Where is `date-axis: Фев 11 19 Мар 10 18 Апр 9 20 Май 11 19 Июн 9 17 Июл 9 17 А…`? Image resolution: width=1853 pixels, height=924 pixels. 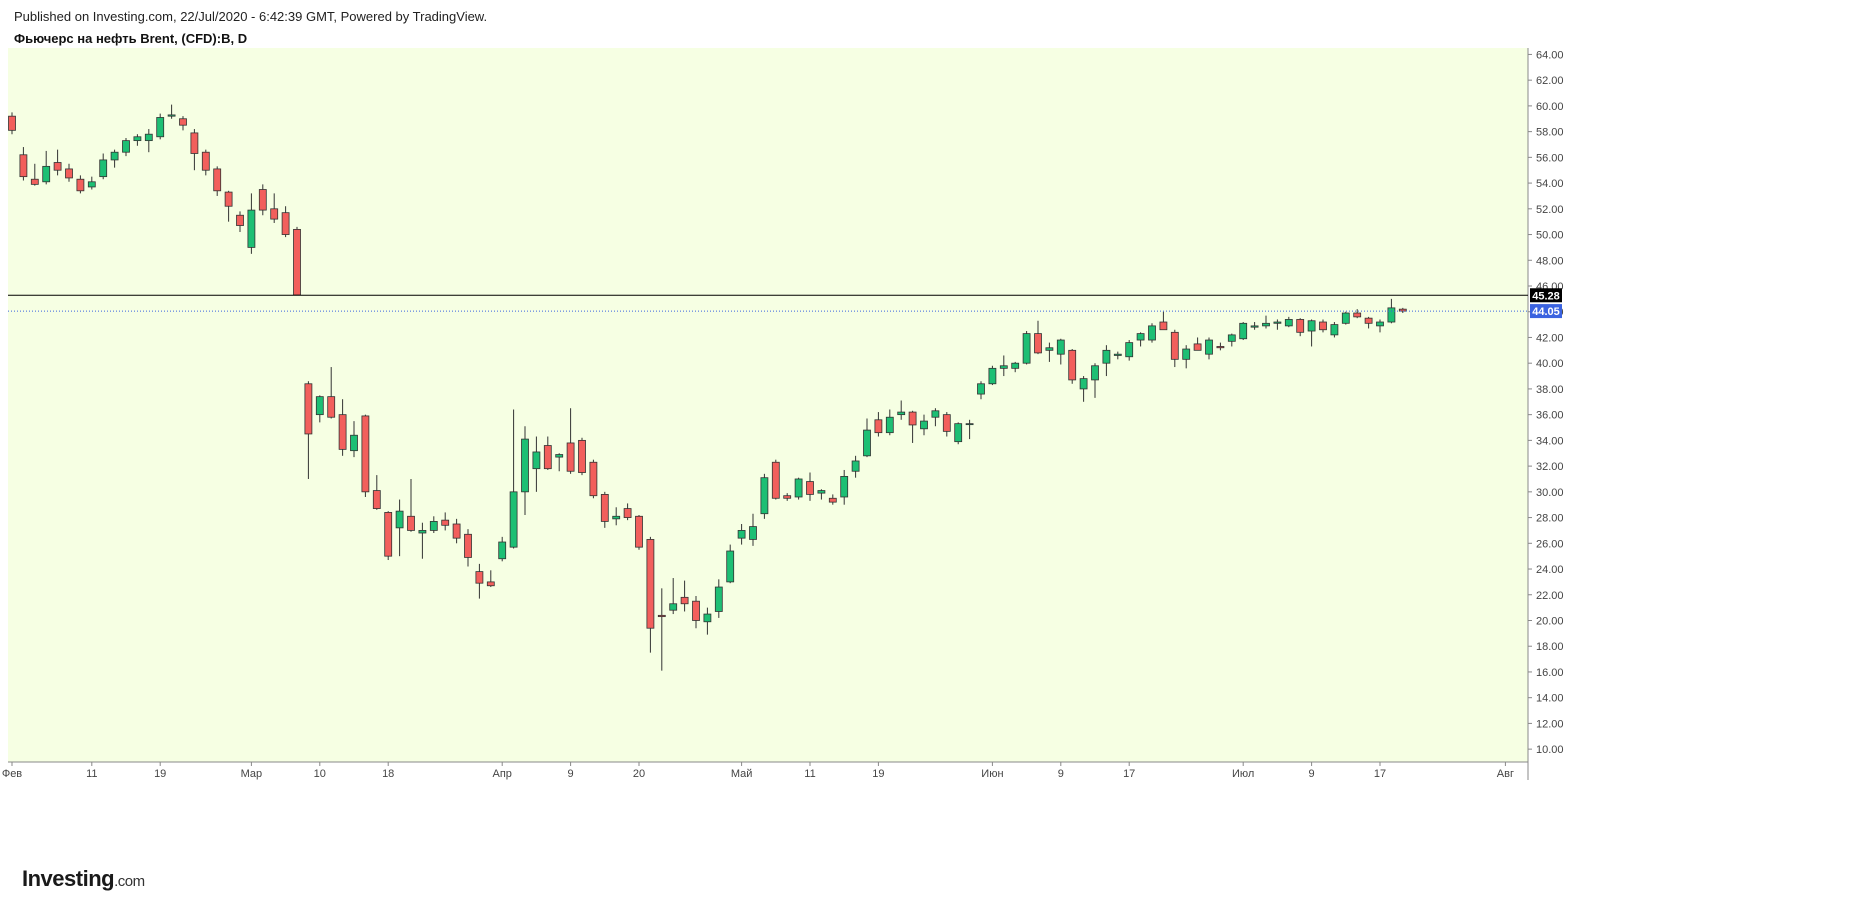 date-axis: Фев 11 19 Мар 10 18 Апр 9 20 Май 11 19 Июн 9 17 Июл 9 17 А… is located at coordinates (765, 770).